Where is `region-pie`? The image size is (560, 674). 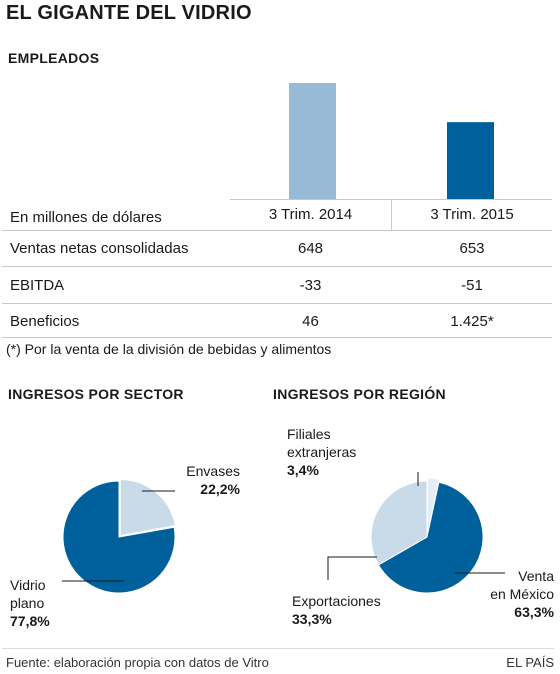
region-pie is located at coordinates (427, 535).